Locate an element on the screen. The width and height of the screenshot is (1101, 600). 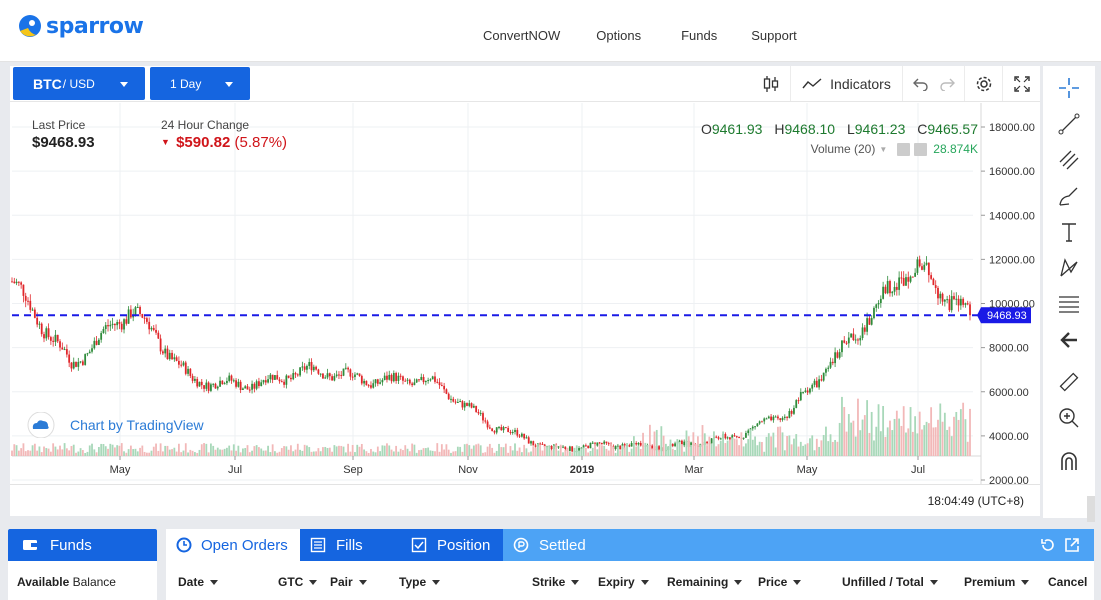
back-tool is located at coordinates (1069, 340).